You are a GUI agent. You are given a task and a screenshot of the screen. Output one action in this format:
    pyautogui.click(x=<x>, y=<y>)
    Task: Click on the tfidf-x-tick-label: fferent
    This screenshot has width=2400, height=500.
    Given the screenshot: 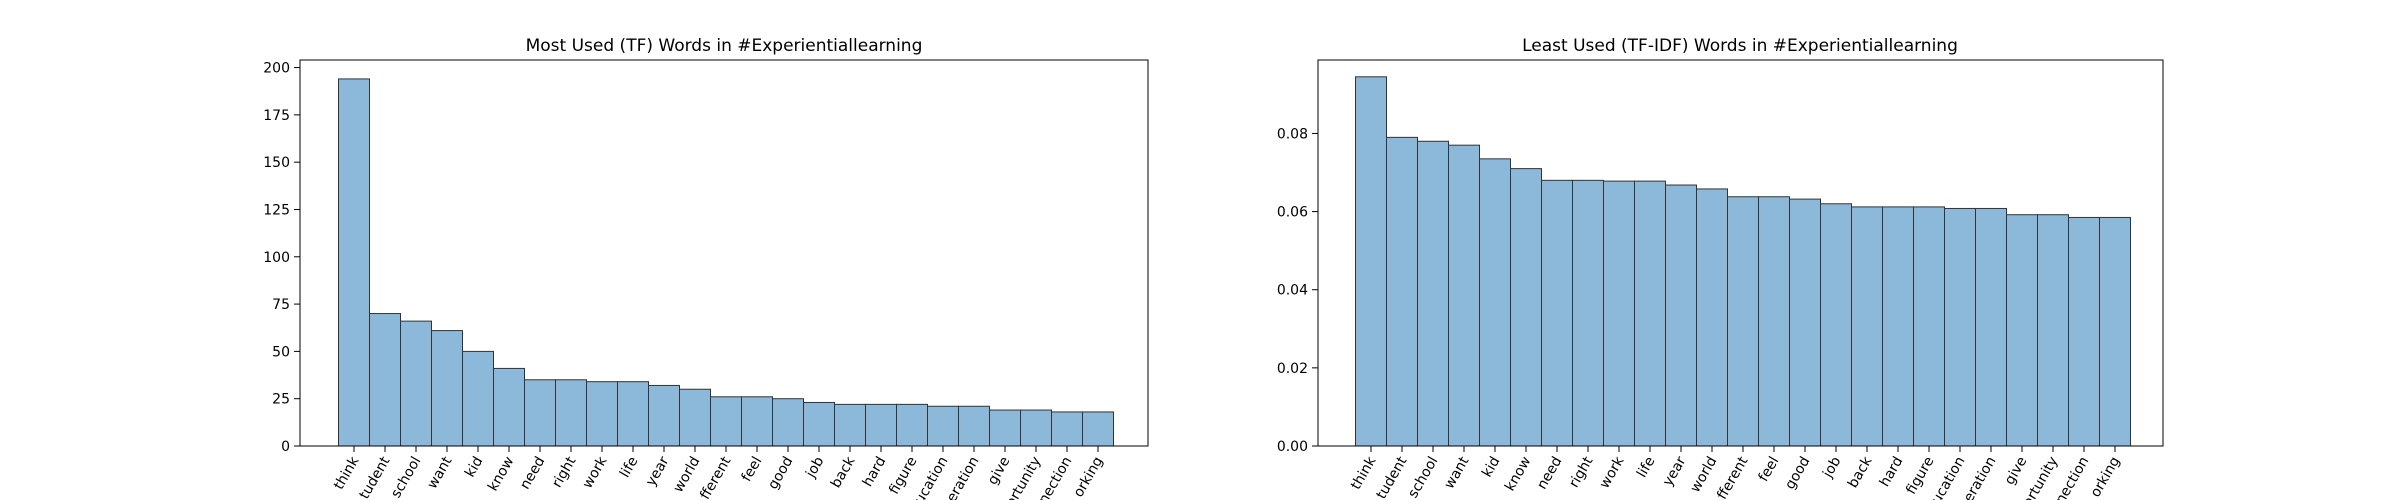 What is the action you would take?
    pyautogui.click(x=1732, y=477)
    